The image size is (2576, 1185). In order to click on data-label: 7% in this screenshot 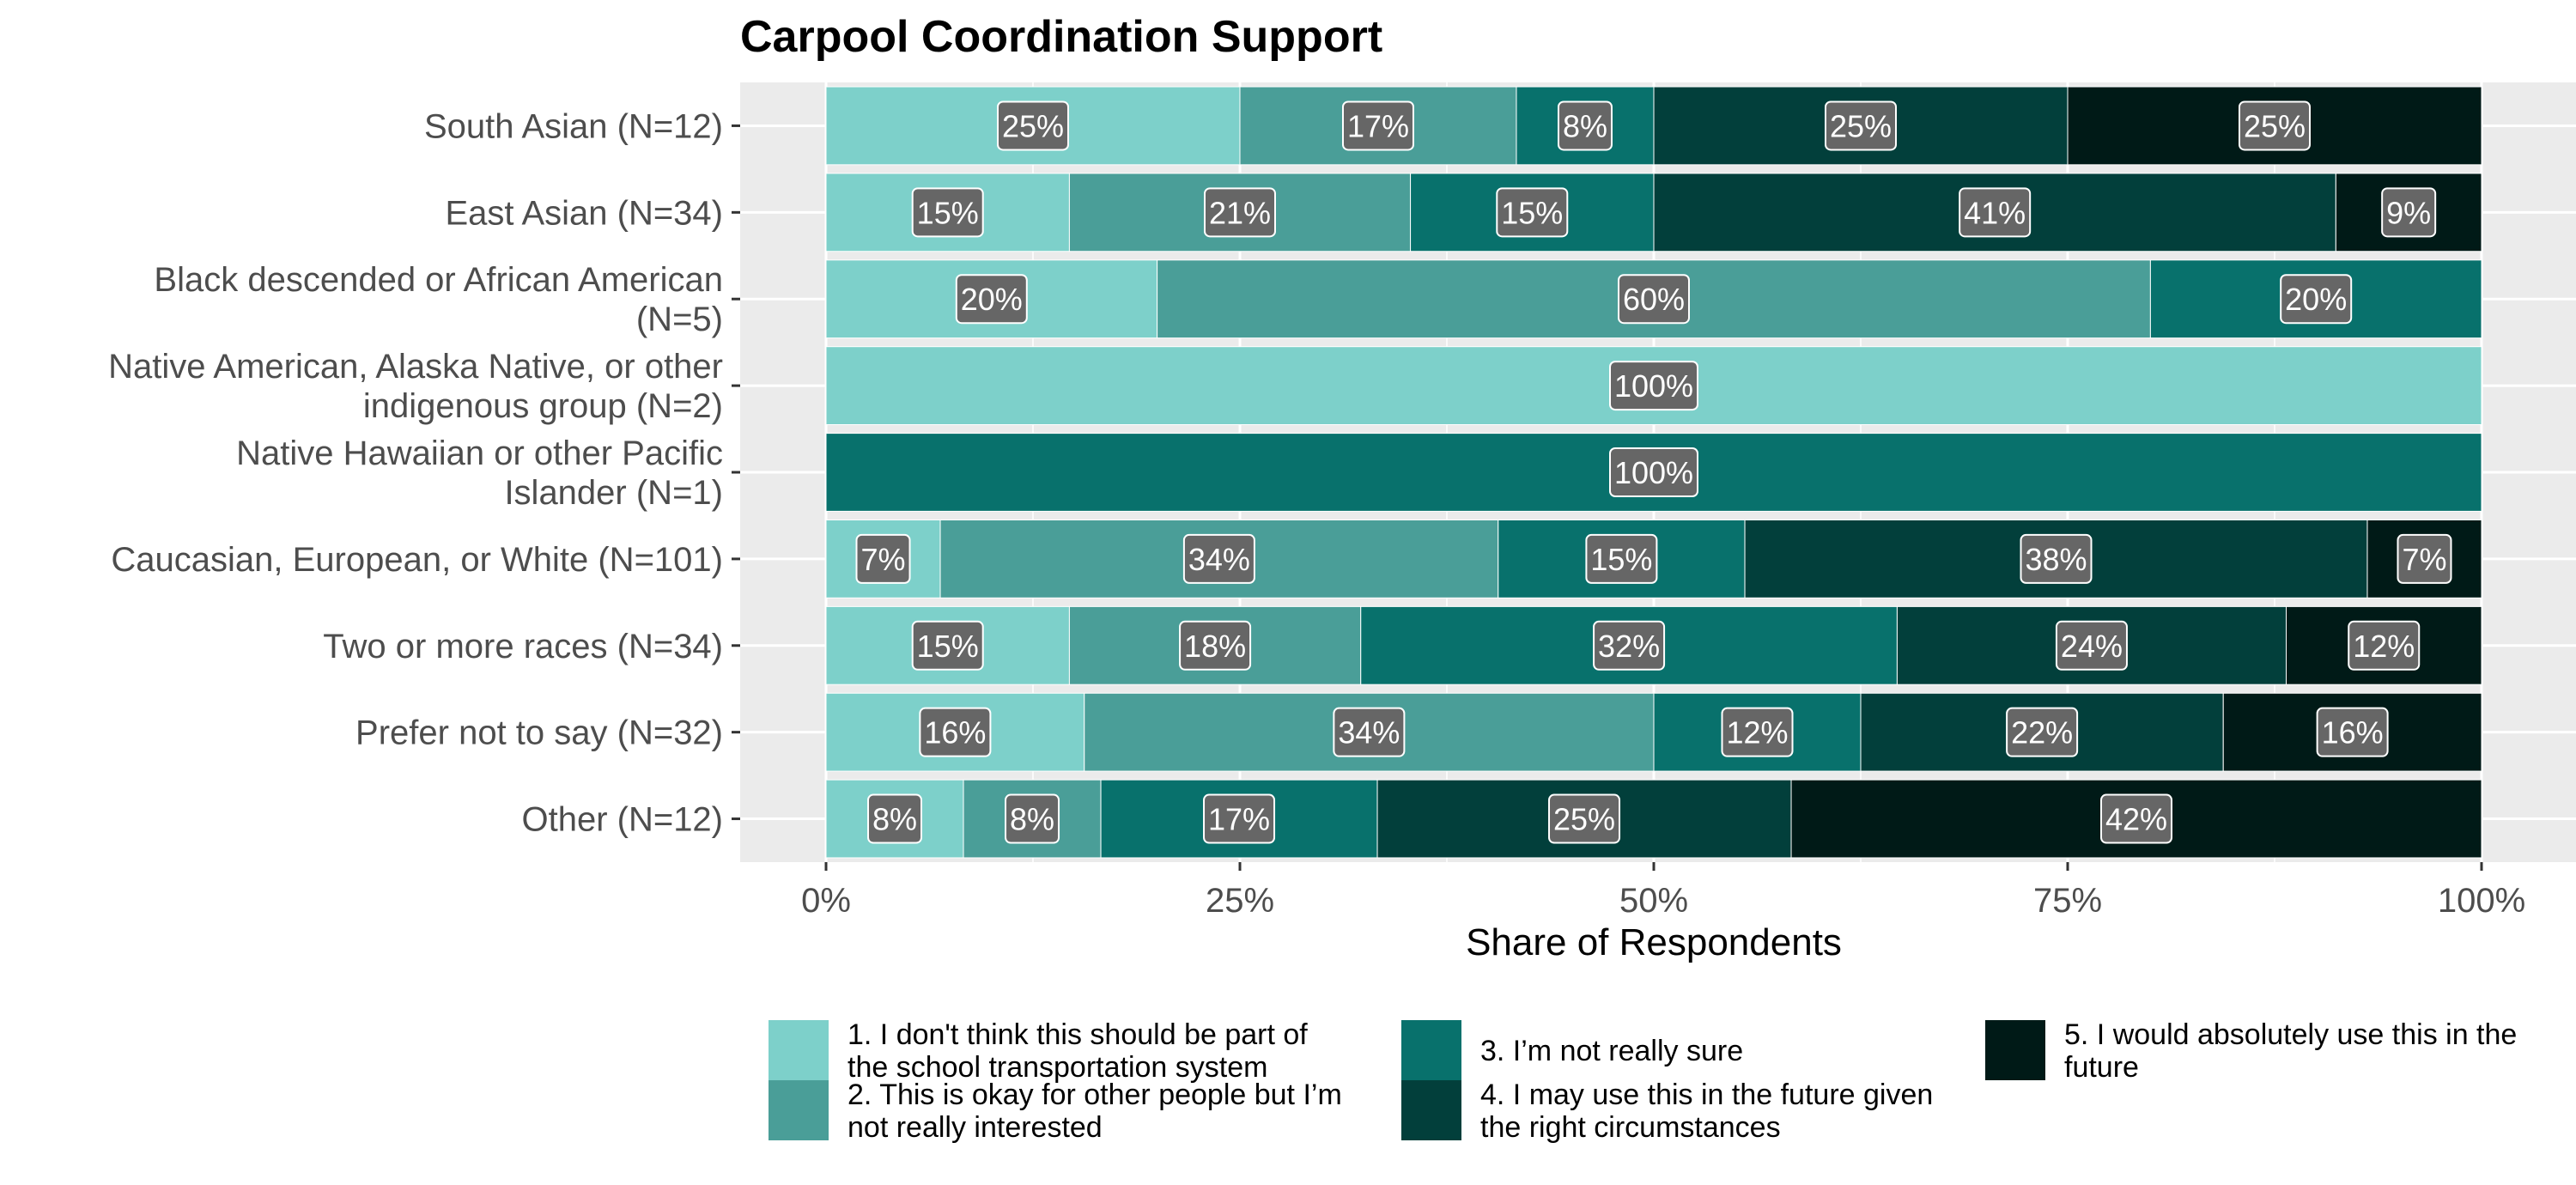, I will do `click(883, 558)`.